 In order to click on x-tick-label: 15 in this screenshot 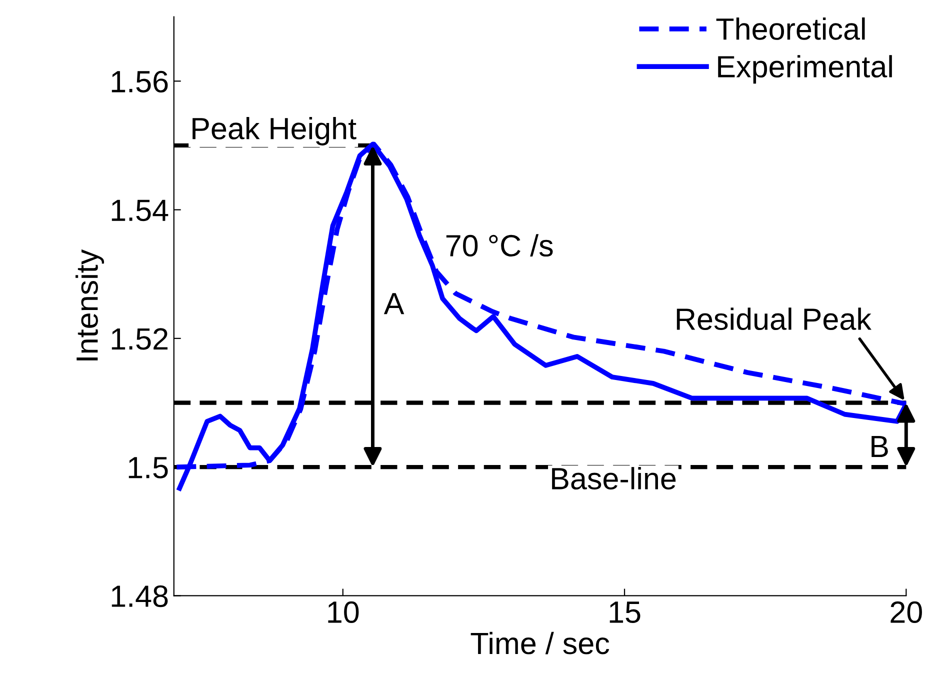, I will do `click(625, 613)`.